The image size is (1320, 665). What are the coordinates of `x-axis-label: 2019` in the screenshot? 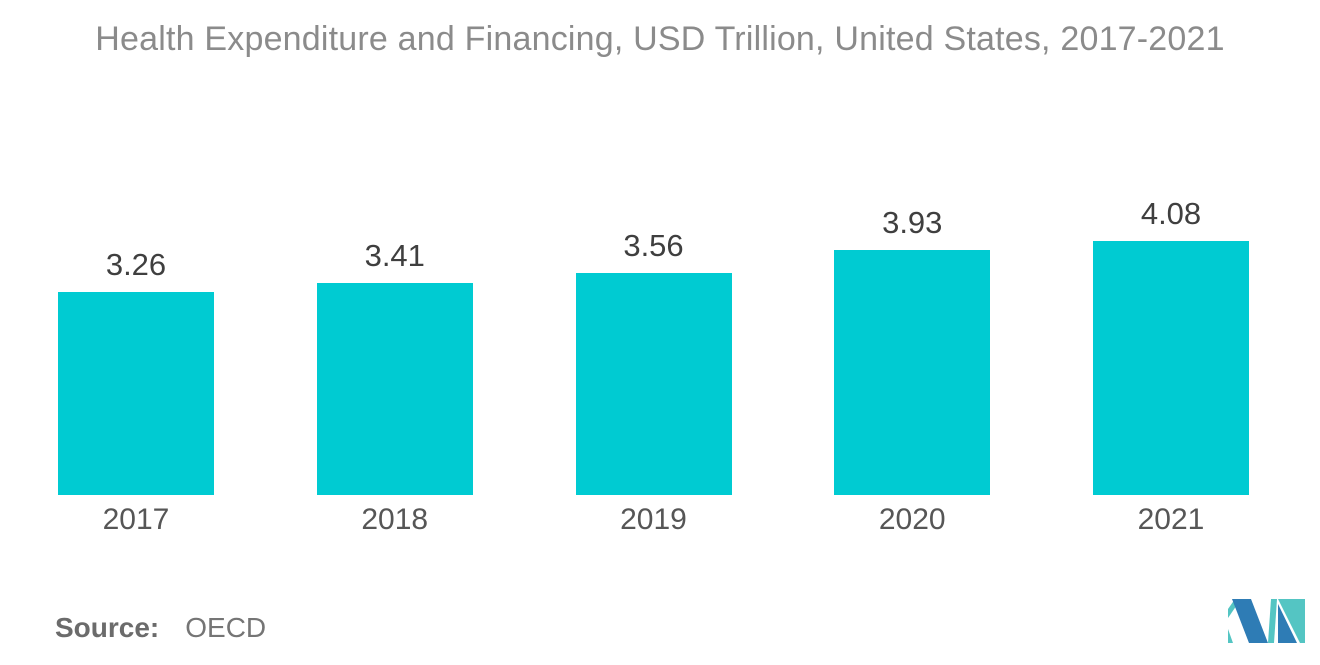 It's located at (653, 519).